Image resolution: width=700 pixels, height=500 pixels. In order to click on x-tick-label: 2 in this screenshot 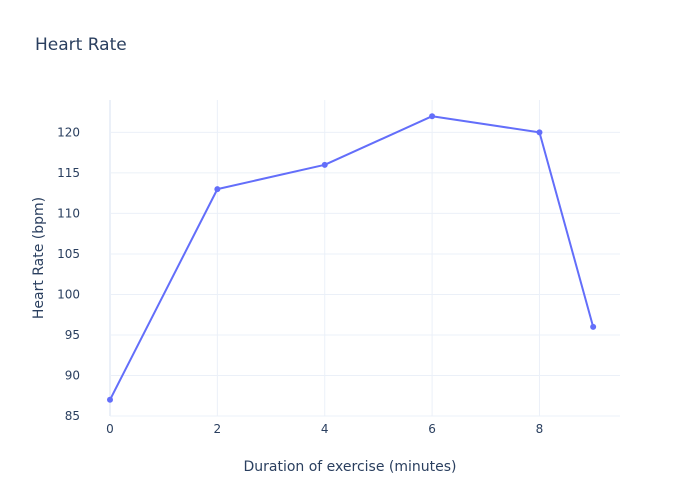, I will do `click(218, 429)`.